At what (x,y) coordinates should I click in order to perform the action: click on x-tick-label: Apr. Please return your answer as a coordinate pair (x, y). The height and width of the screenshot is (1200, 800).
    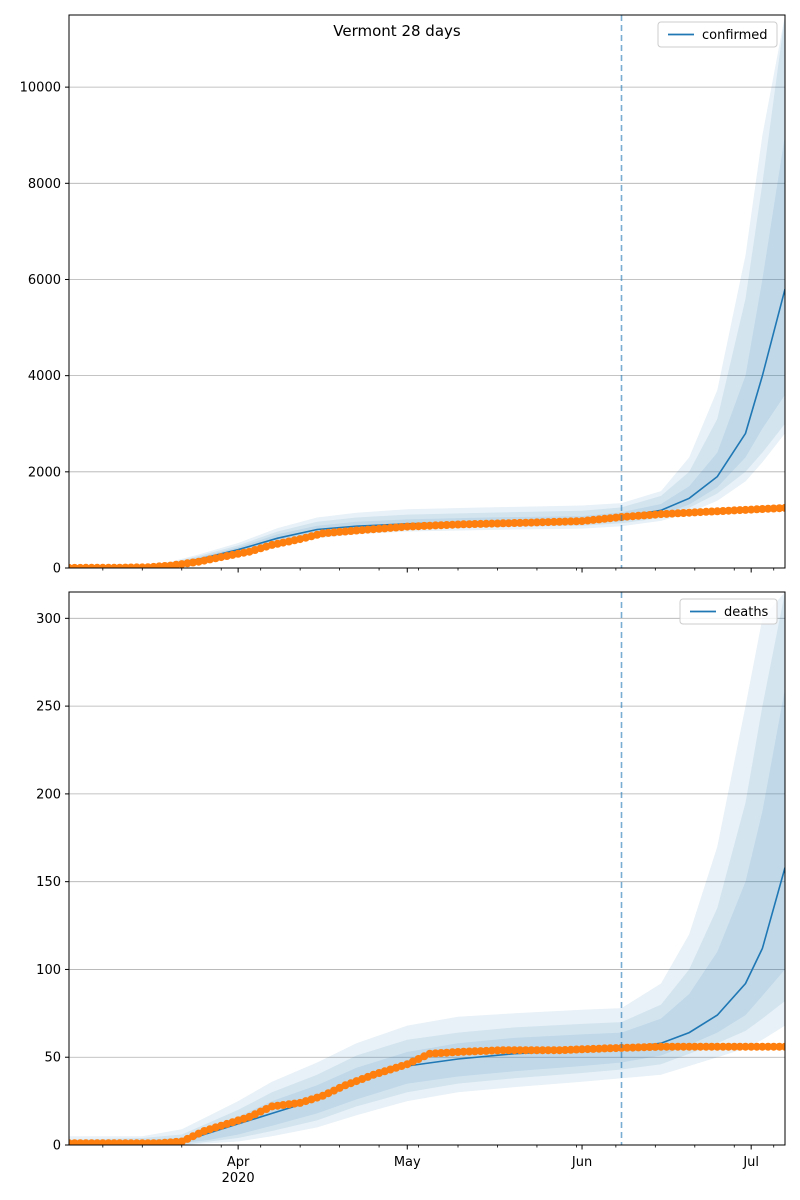
    Looking at the image, I should click on (238, 1162).